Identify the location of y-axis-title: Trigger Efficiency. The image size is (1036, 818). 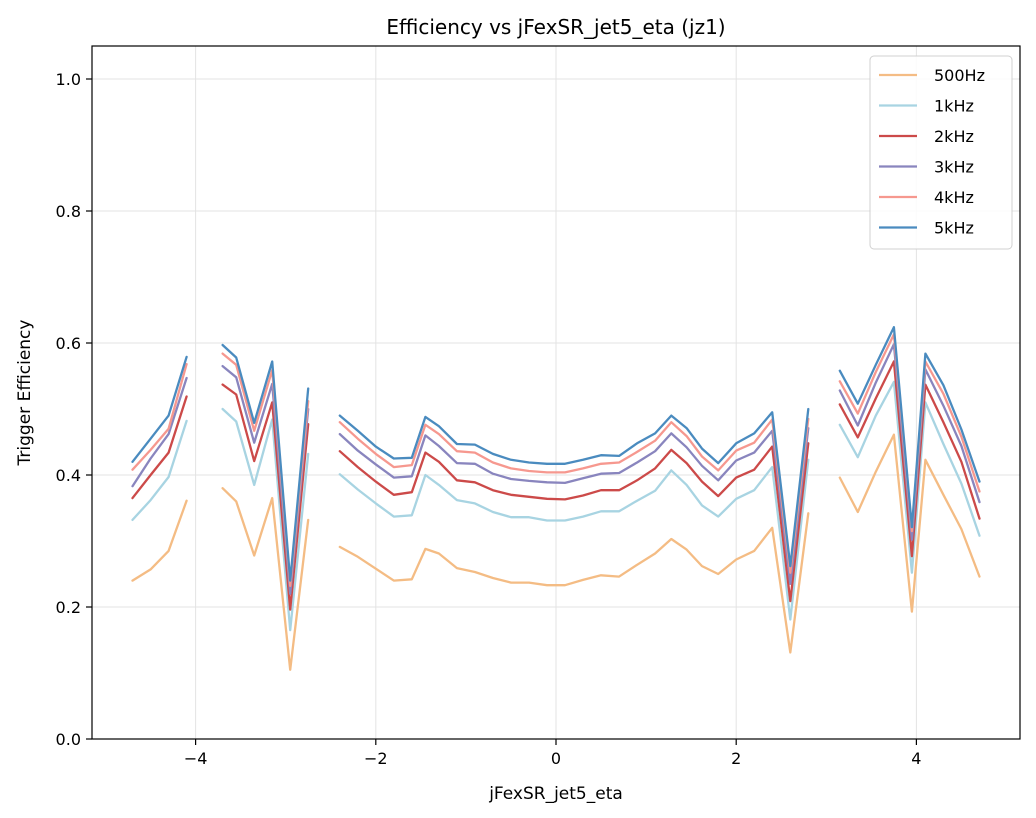
(25, 393).